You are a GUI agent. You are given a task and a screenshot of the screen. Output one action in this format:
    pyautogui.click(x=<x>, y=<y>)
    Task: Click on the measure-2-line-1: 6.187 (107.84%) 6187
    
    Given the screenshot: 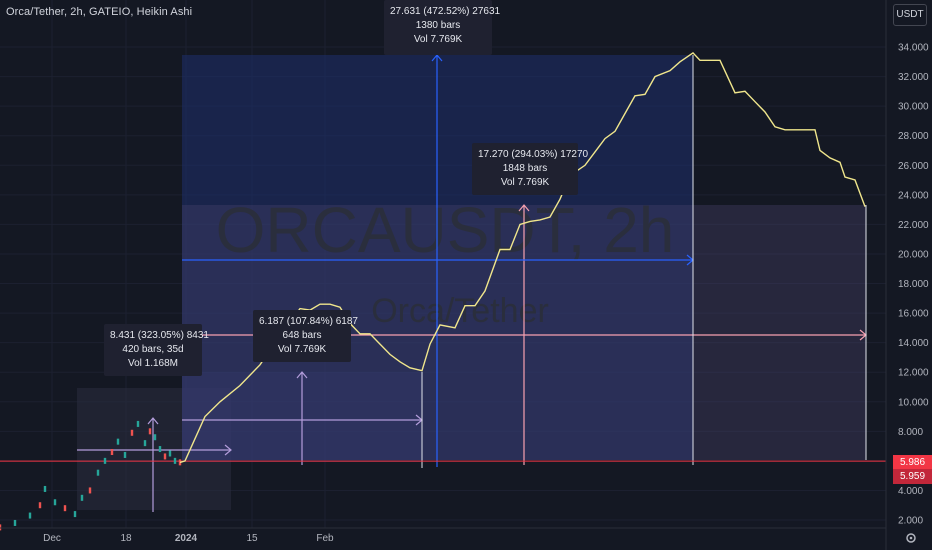 What is the action you would take?
    pyautogui.click(x=308, y=321)
    